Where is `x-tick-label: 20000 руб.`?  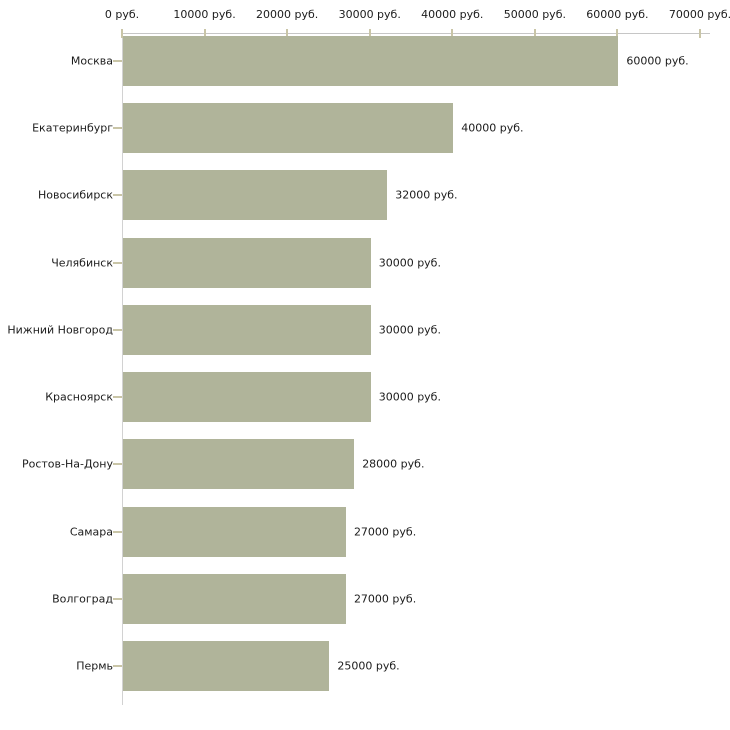
x-tick-label: 20000 руб. is located at coordinates (287, 14).